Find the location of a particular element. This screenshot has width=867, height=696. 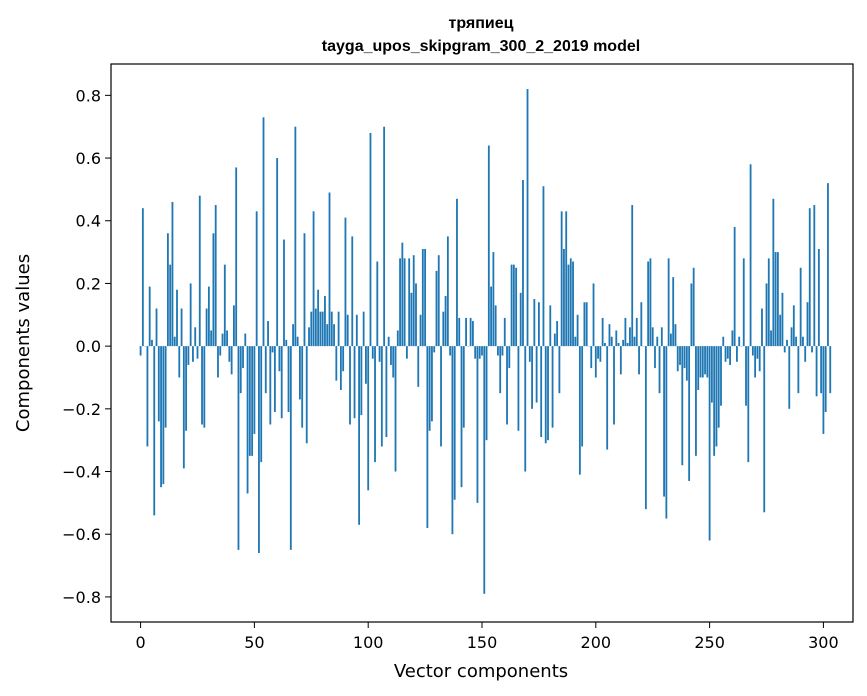

y-axis-ticks: −0.8 −0.6 −0.4 −0.2 0.0 0.2 0.4 0.6 0.8 is located at coordinates (86, 346).